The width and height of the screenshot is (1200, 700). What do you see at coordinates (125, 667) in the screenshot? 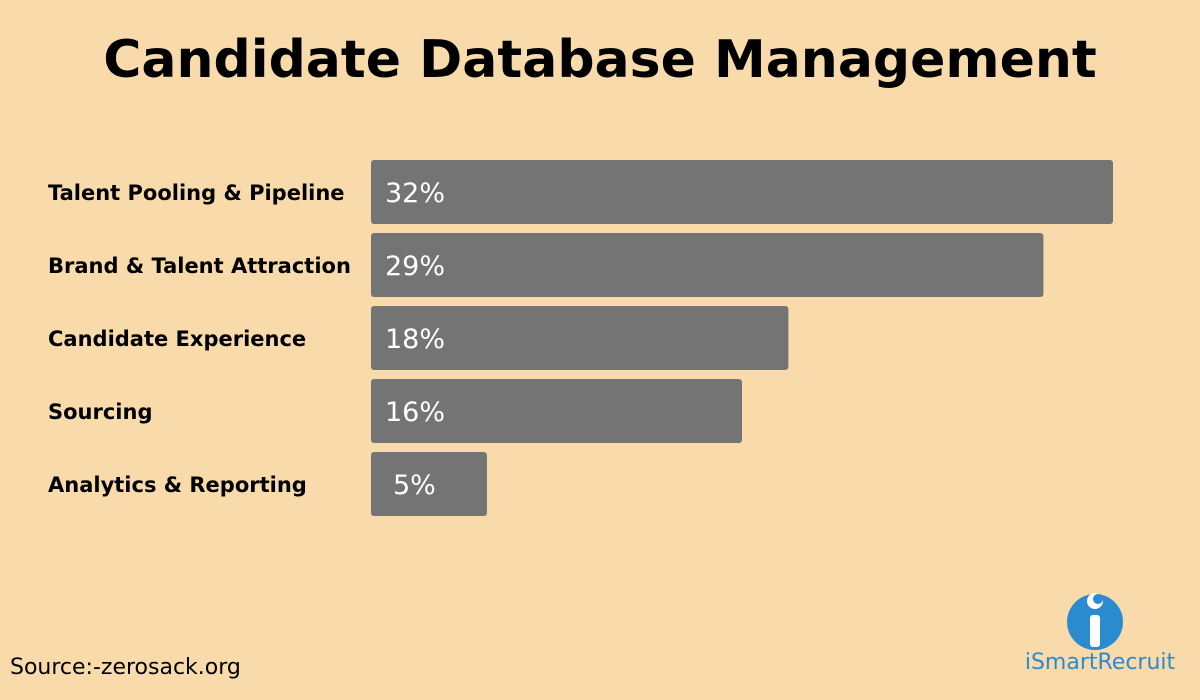
I see `source-note: Source:-zerosack.org` at bounding box center [125, 667].